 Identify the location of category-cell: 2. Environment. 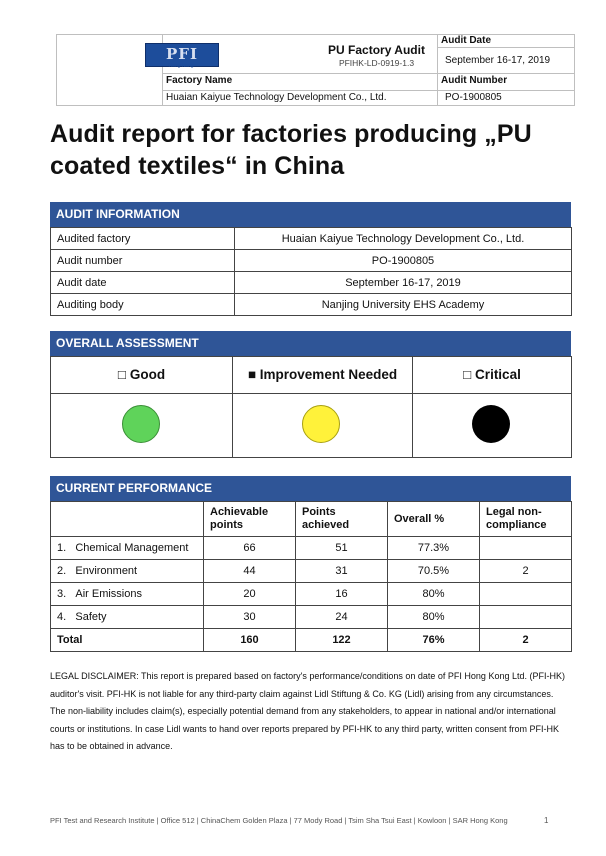
(127, 571).